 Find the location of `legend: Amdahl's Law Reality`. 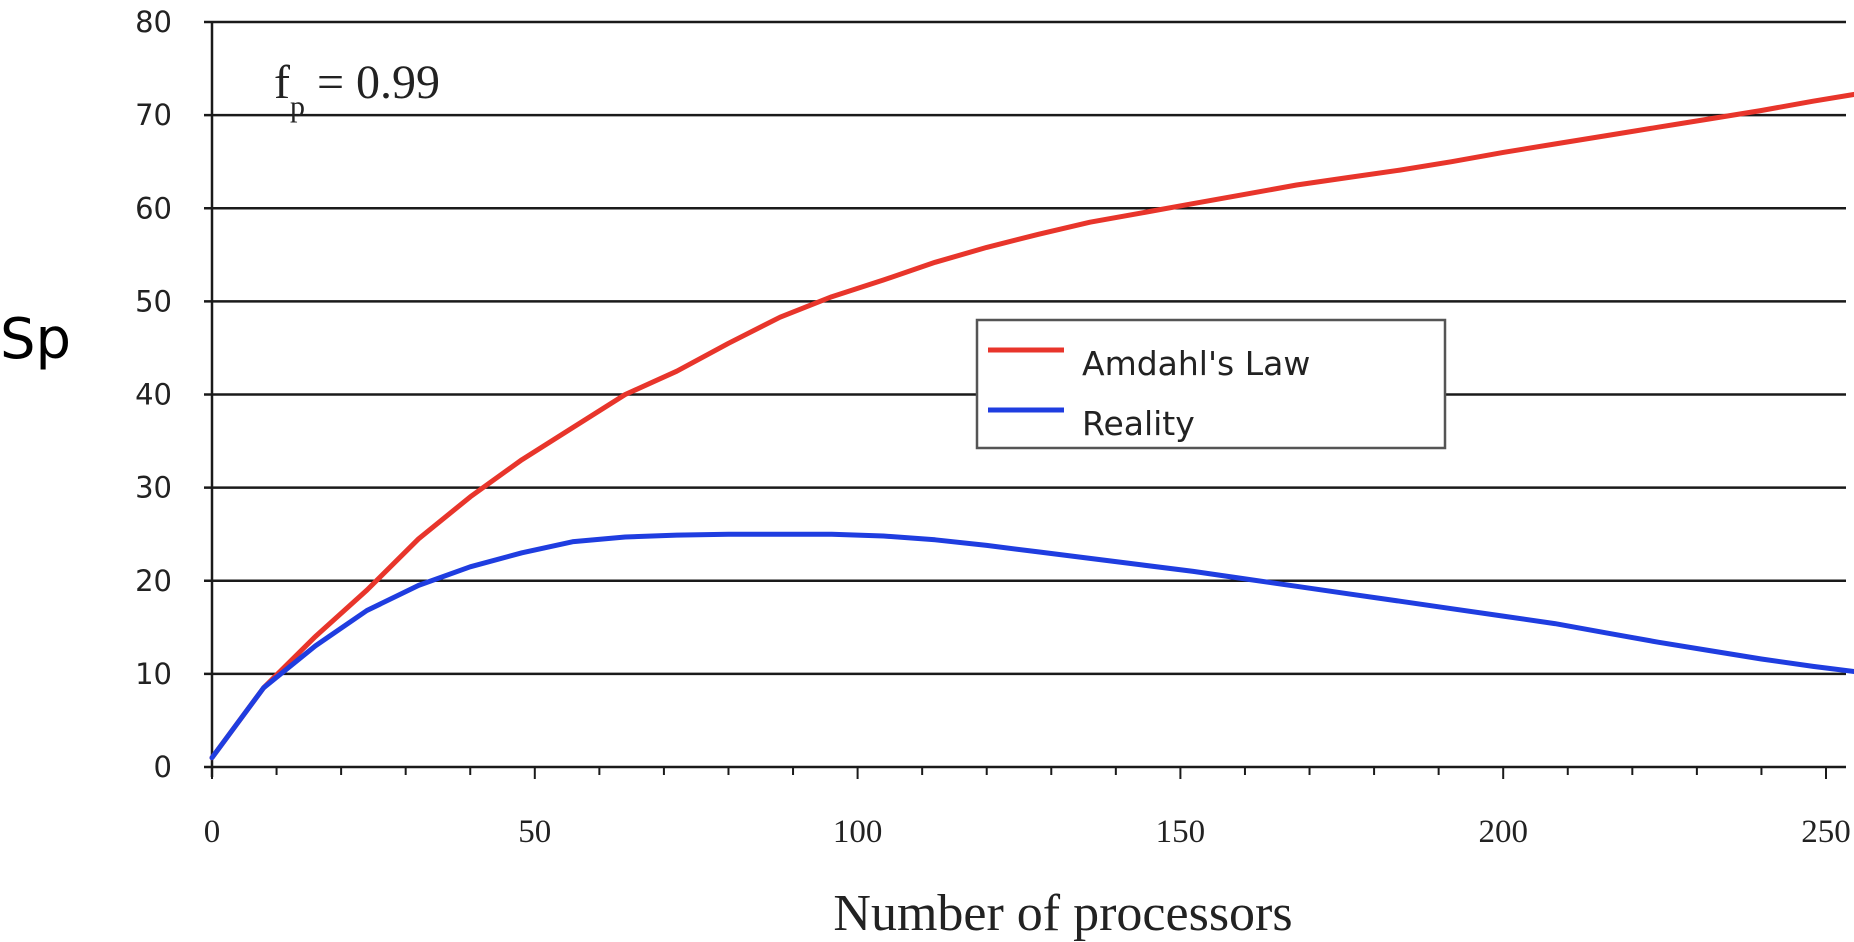

legend: Amdahl's Law Reality is located at coordinates (1211, 384).